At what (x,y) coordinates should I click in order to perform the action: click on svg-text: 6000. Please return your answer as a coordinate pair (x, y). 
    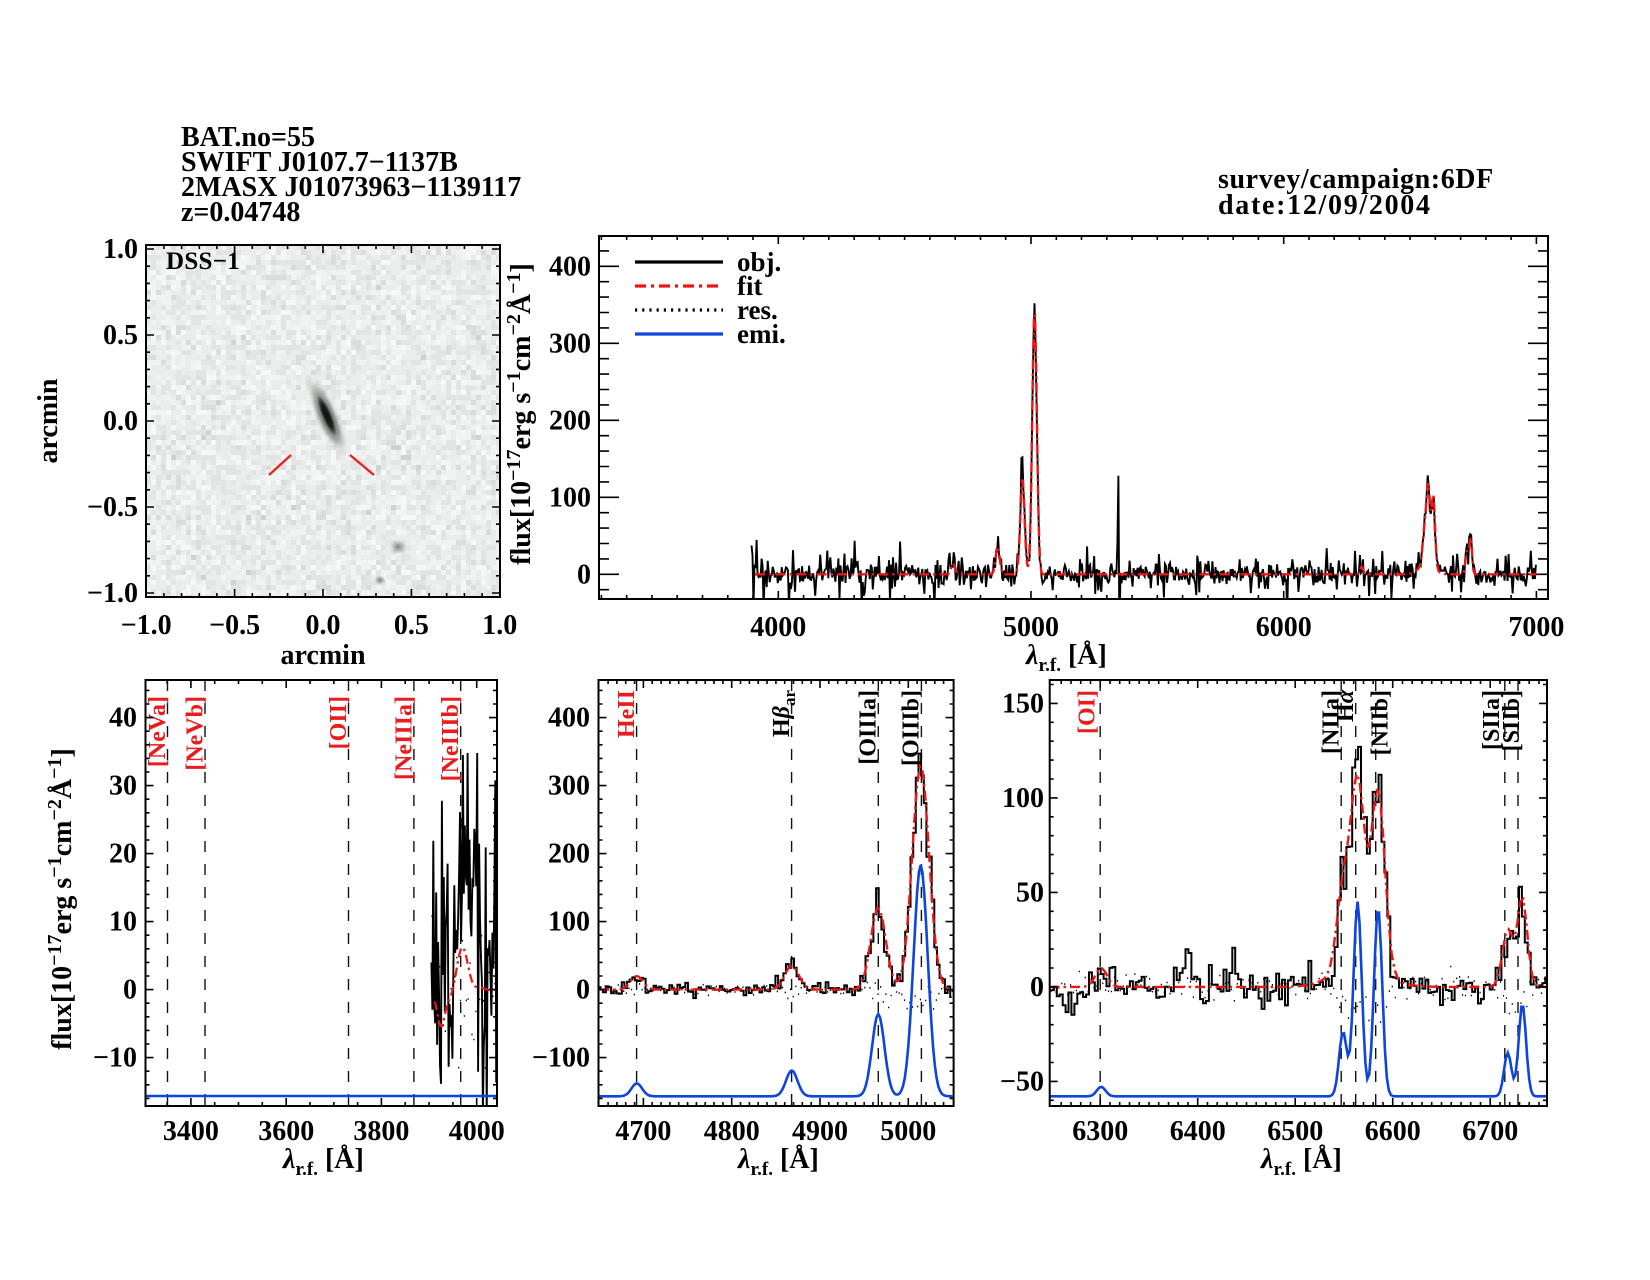
    Looking at the image, I should click on (1284, 627).